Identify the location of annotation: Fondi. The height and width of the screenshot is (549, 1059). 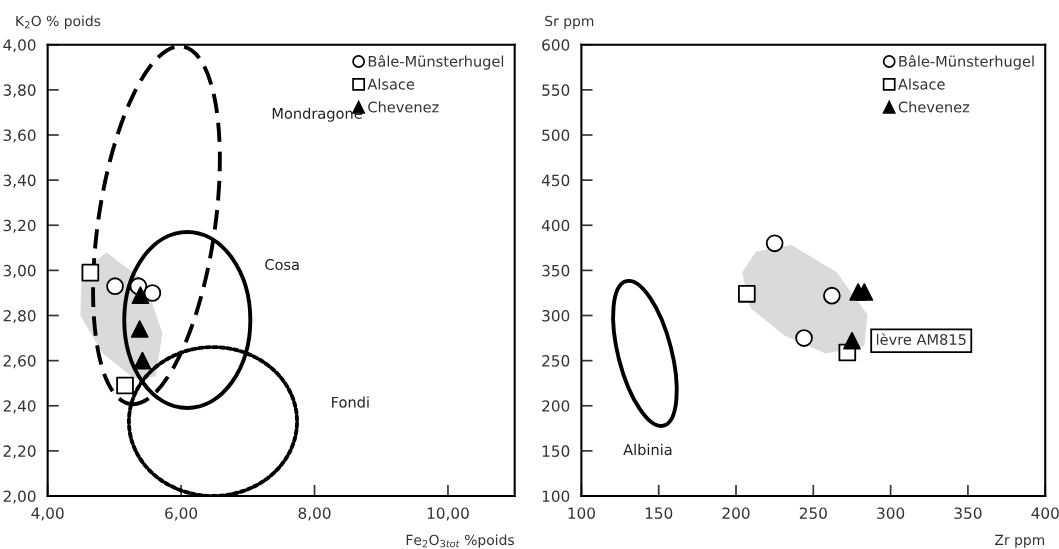
(350, 402).